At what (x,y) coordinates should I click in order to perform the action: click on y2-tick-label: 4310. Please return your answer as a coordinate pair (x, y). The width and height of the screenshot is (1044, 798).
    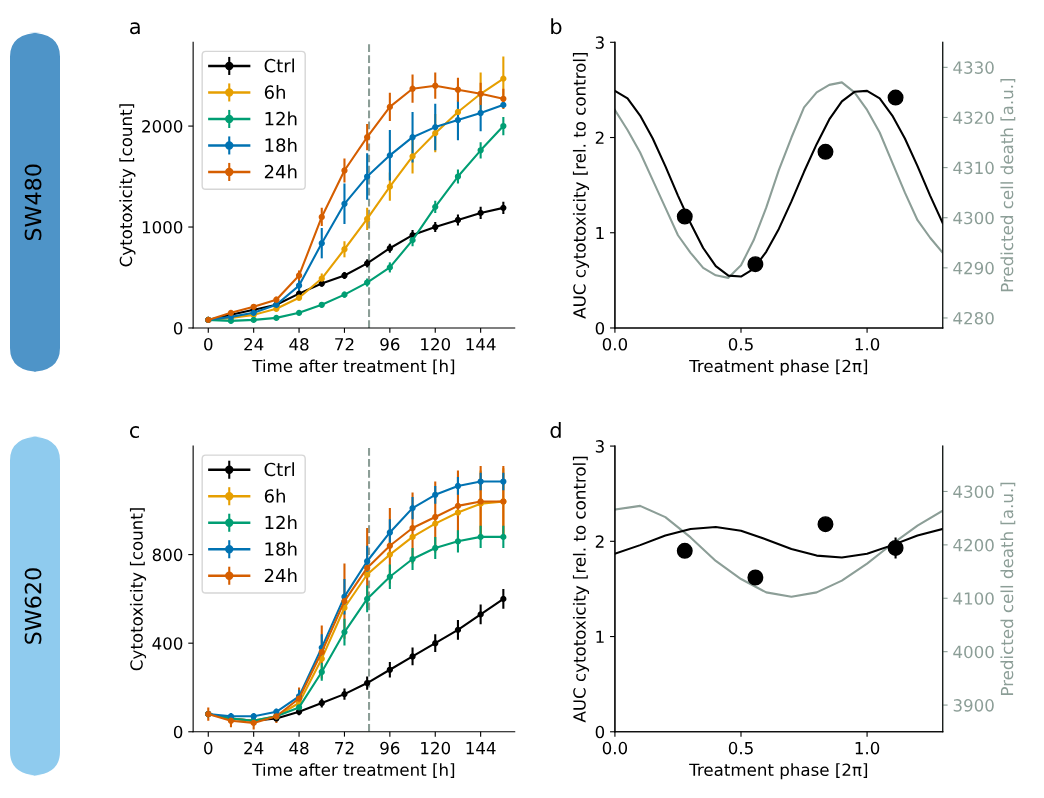
    Looking at the image, I should click on (973, 168).